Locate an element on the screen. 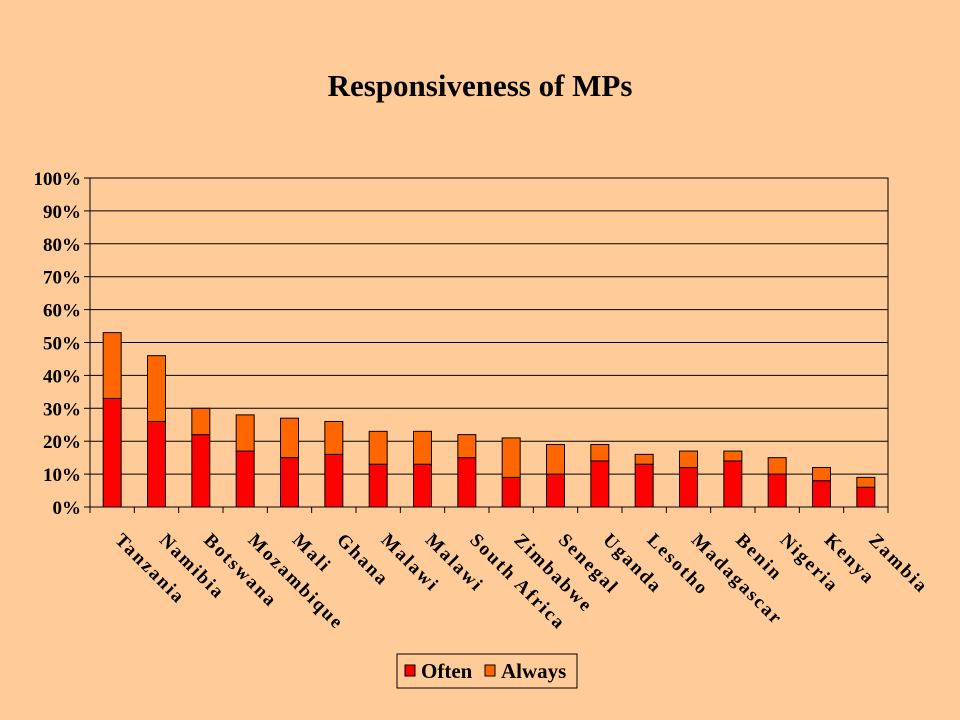  x-tick-label: Zambia is located at coordinates (898, 564).